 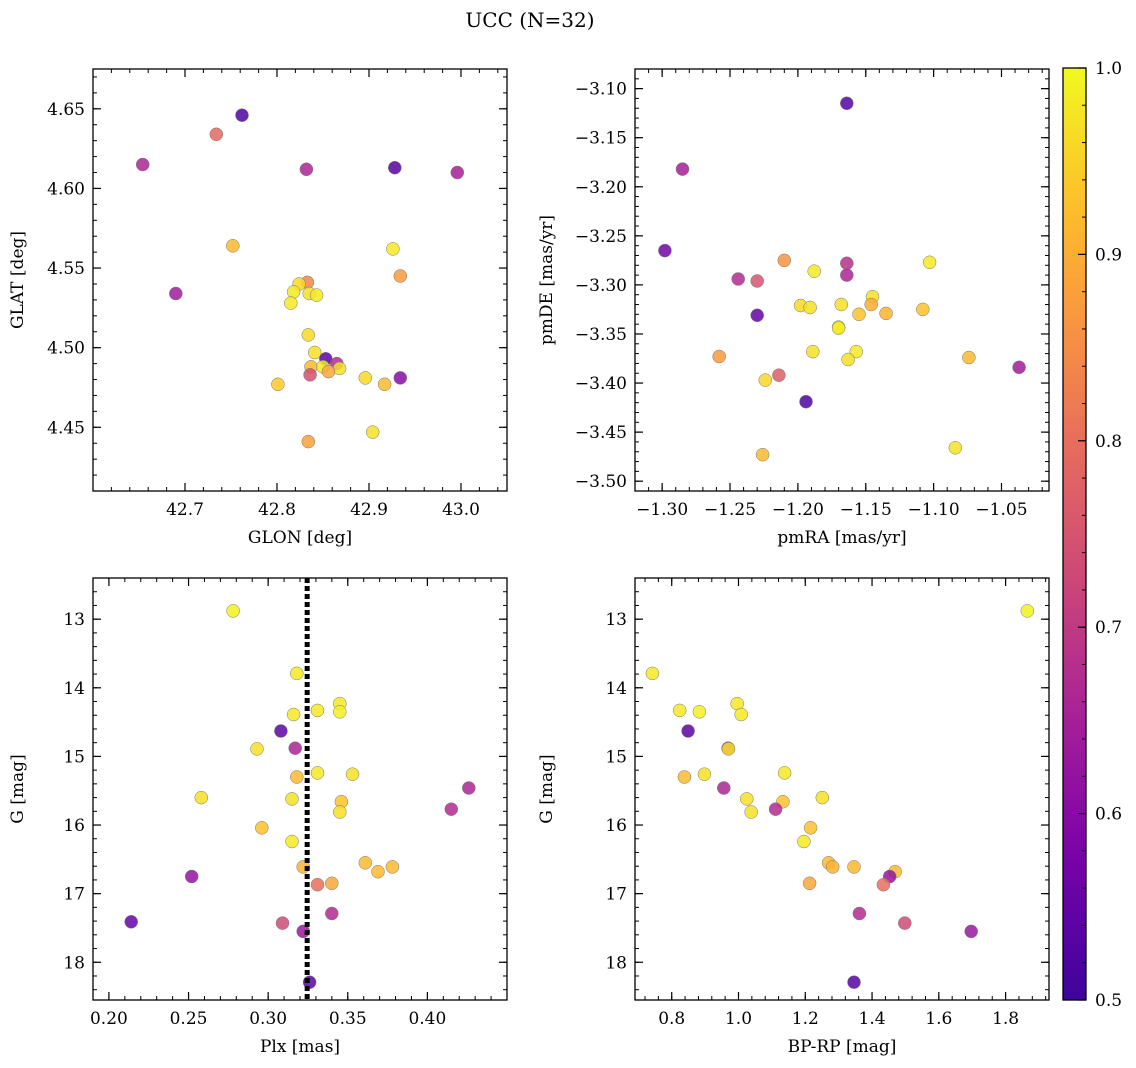 What do you see at coordinates (601, 188) in the screenshot?
I see `y-tick-label: −3.20` at bounding box center [601, 188].